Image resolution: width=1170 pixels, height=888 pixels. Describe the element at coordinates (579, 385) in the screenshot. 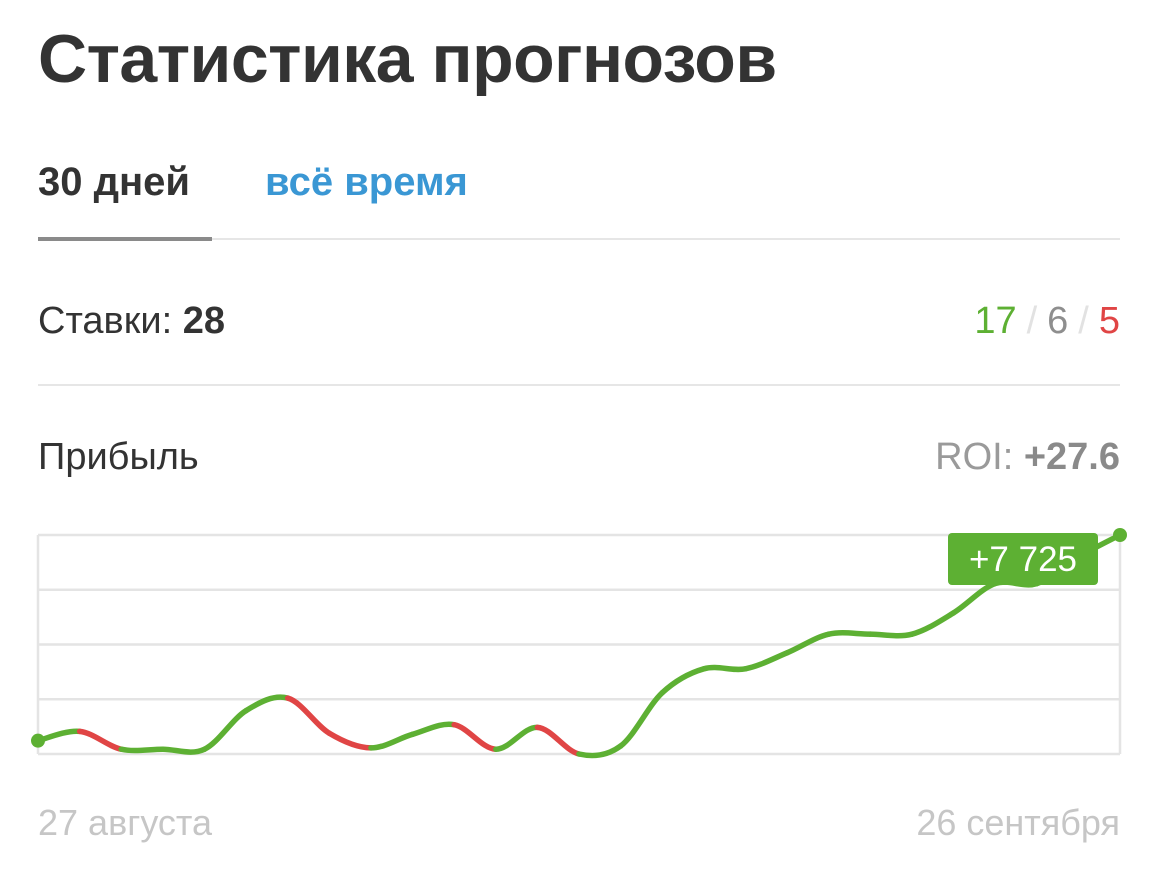

I see `section-divider` at that location.